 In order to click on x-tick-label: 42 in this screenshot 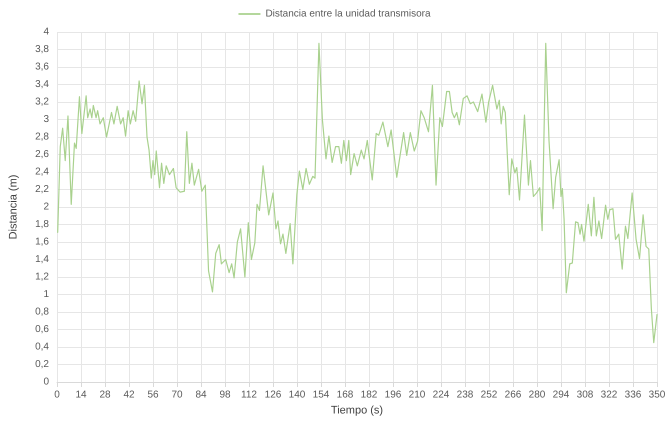, I will do `click(129, 395)`.